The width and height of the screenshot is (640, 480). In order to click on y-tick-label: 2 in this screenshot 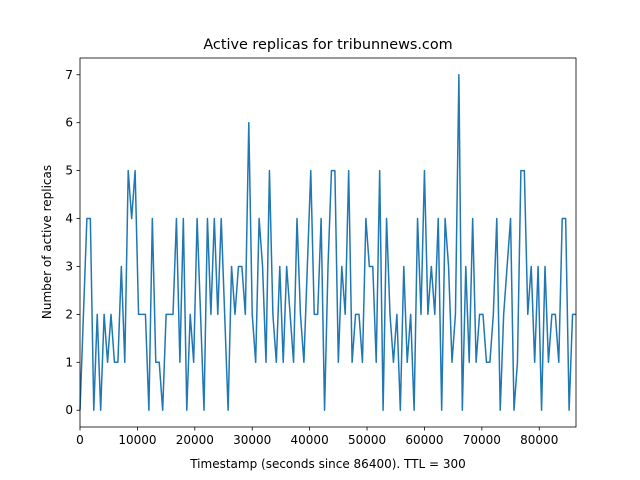, I will do `click(69, 314)`.